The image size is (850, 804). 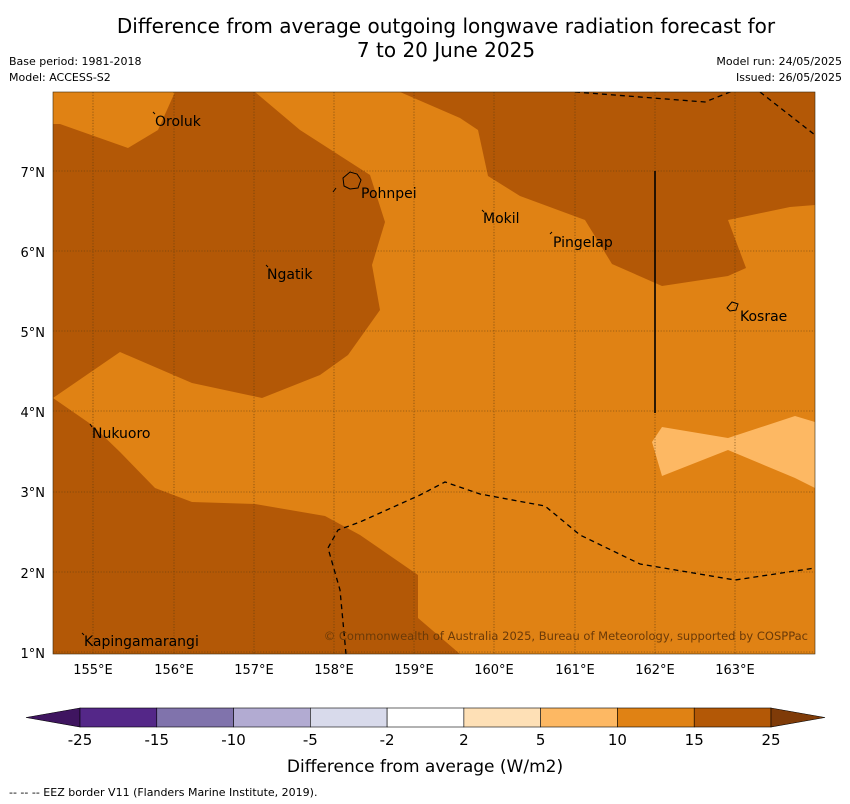 What do you see at coordinates (694, 740) in the screenshot?
I see `colorbar-tick-label: 15` at bounding box center [694, 740].